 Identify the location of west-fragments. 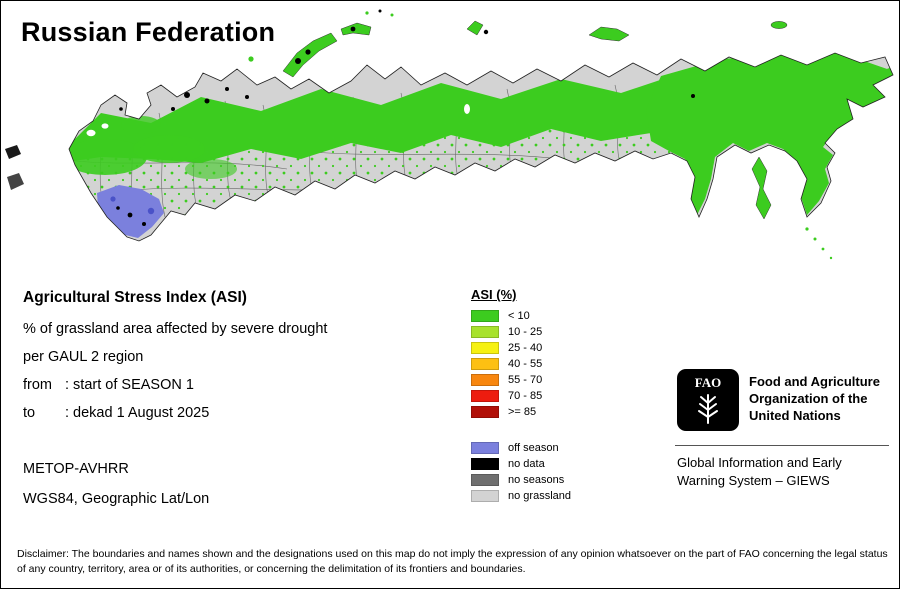
(14, 167).